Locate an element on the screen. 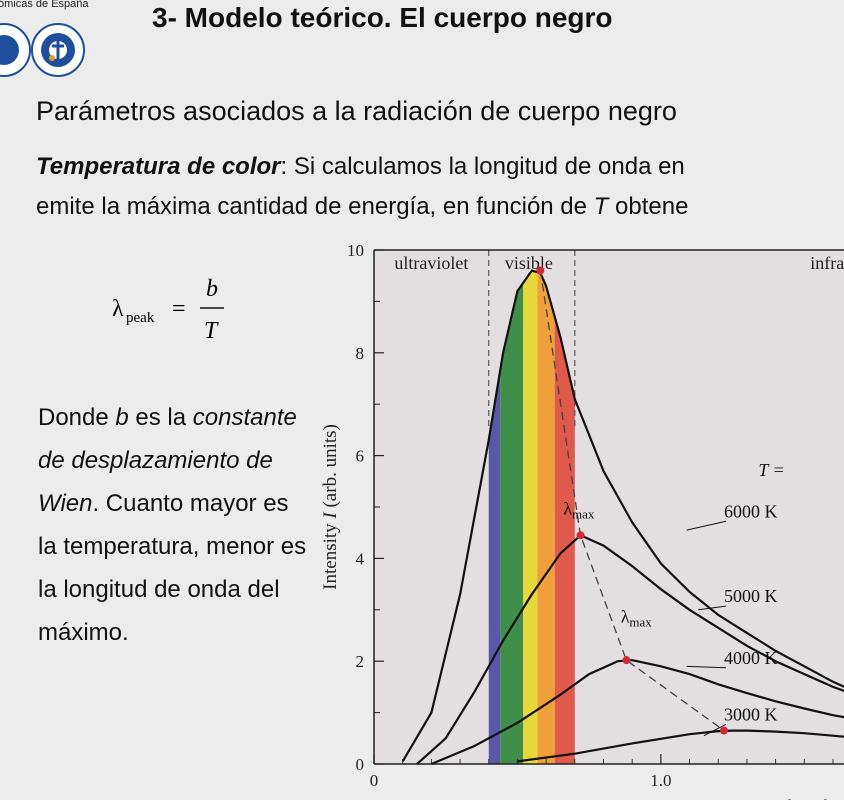 Image resolution: width=844 pixels, height=800 pixels. intro-line-1-text: : Si calculamos la longitud de onda en is located at coordinates (482, 166).